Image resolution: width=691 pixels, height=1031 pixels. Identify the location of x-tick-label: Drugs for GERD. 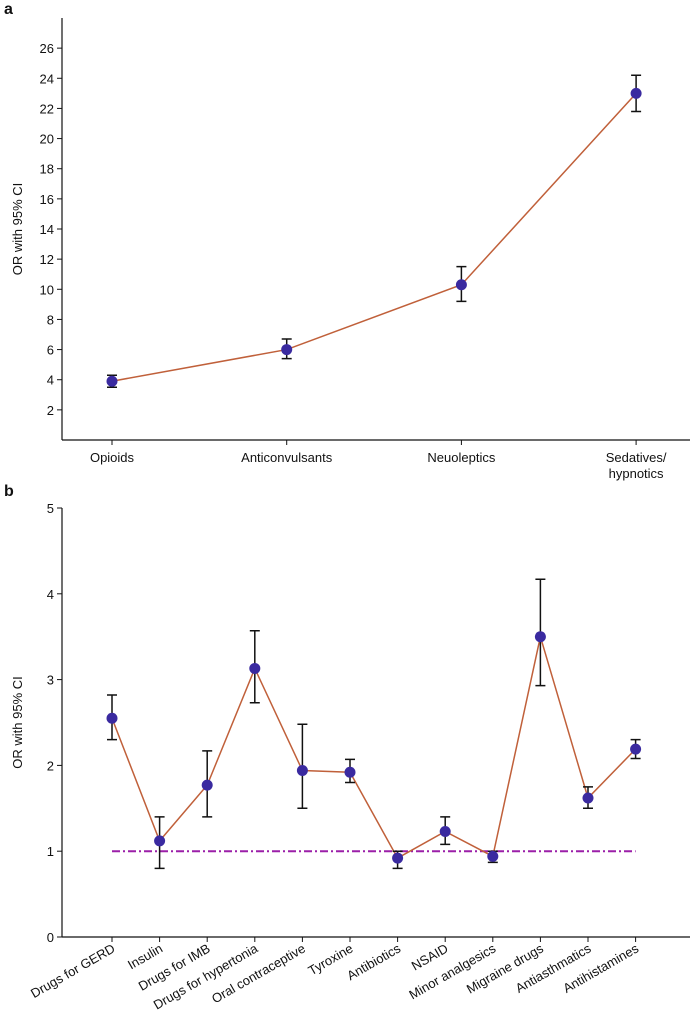
(72, 971).